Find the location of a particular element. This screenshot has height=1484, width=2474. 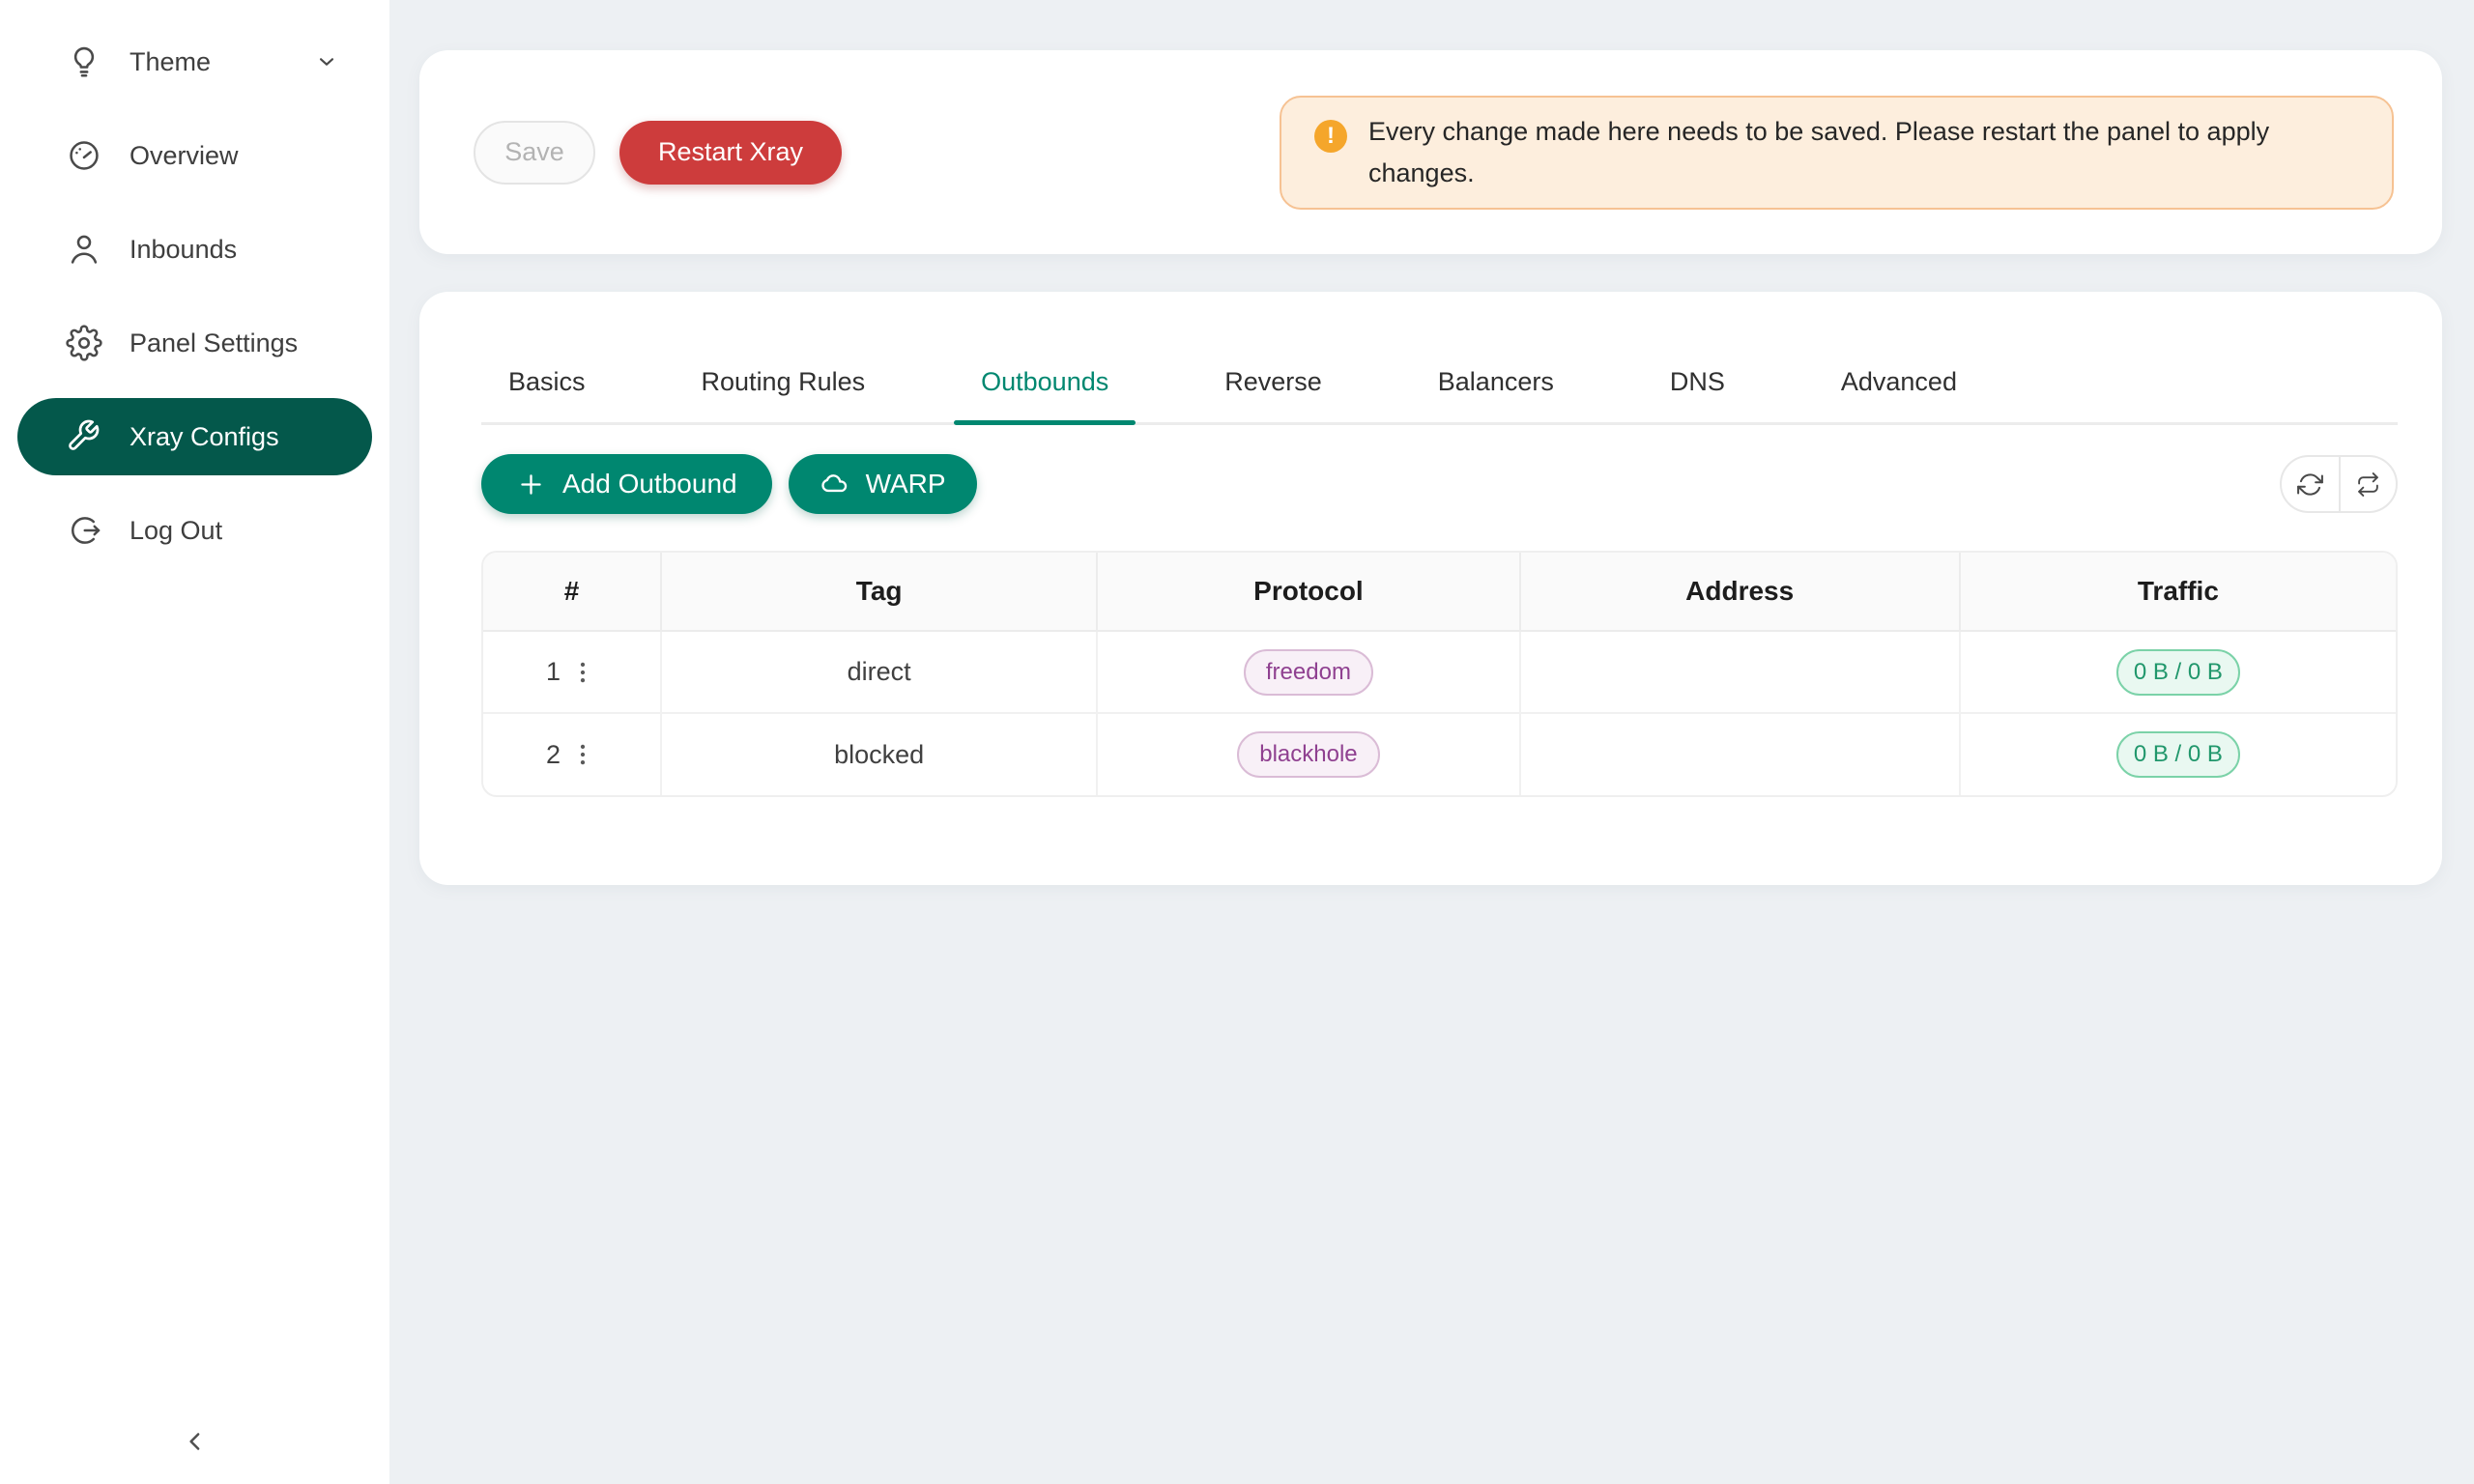

save-button: Save is located at coordinates (535, 153).